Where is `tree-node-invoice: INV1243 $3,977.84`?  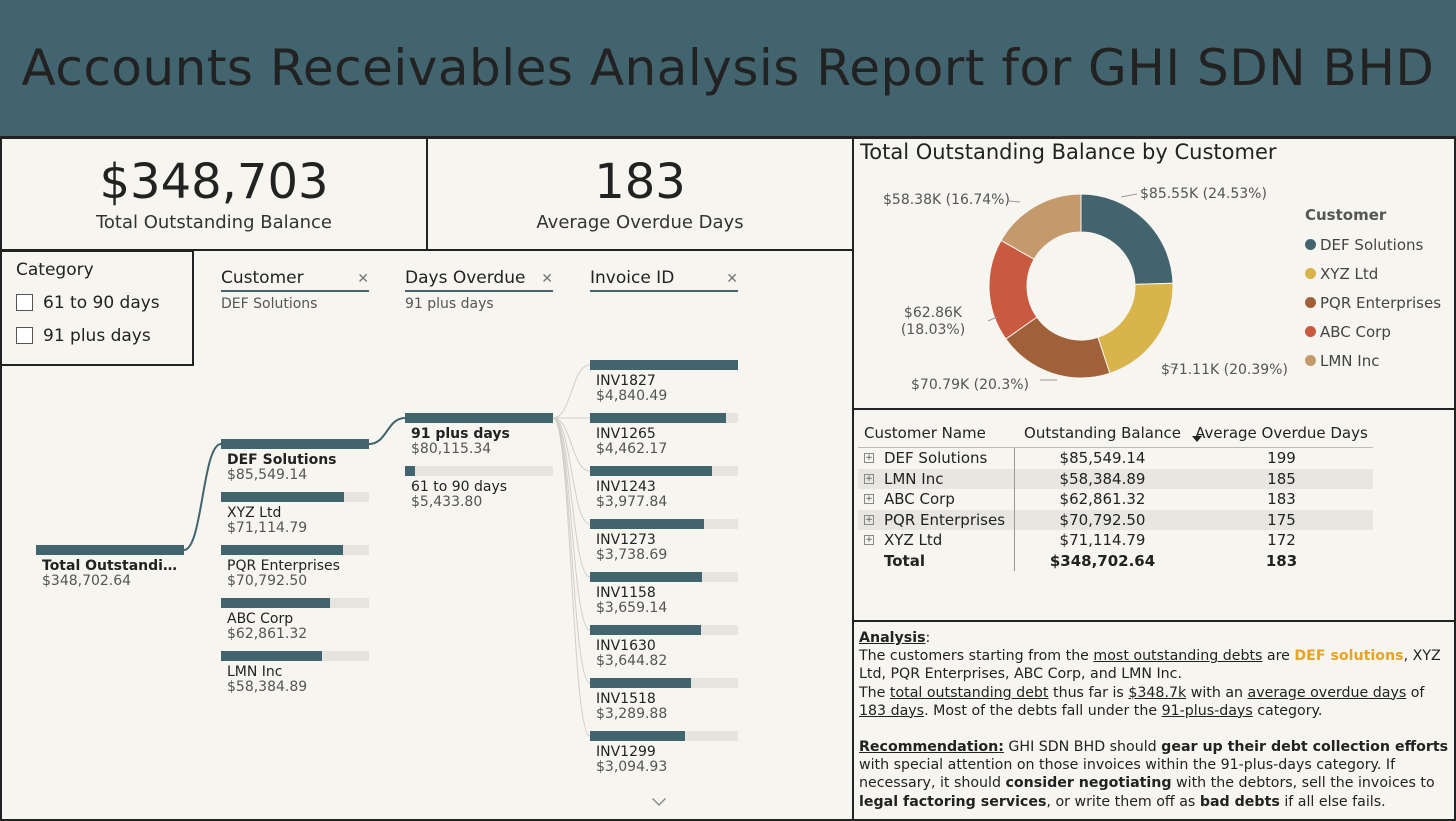
tree-node-invoice: INV1243 $3,977.84 is located at coordinates (664, 488).